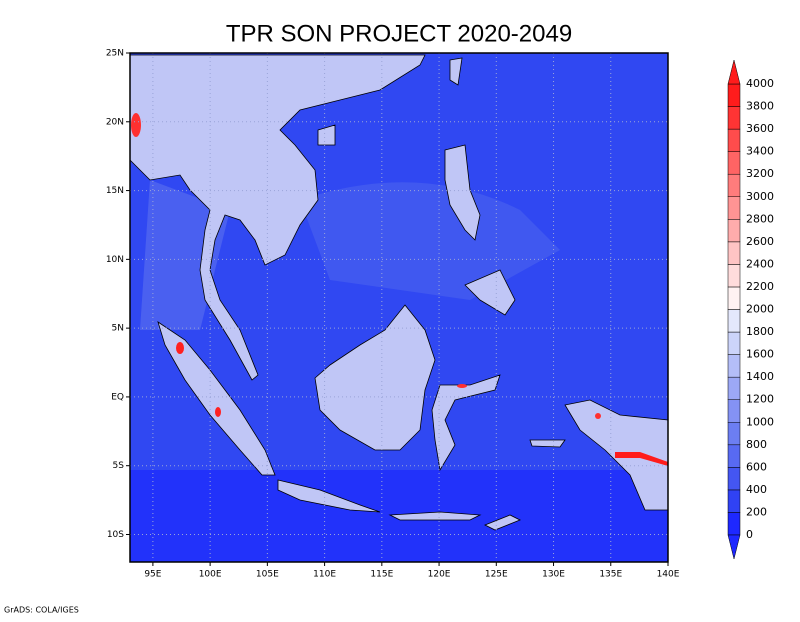 Image resolution: width=800 pixels, height=622 pixels. I want to click on ocean-light, so click(430, 241).